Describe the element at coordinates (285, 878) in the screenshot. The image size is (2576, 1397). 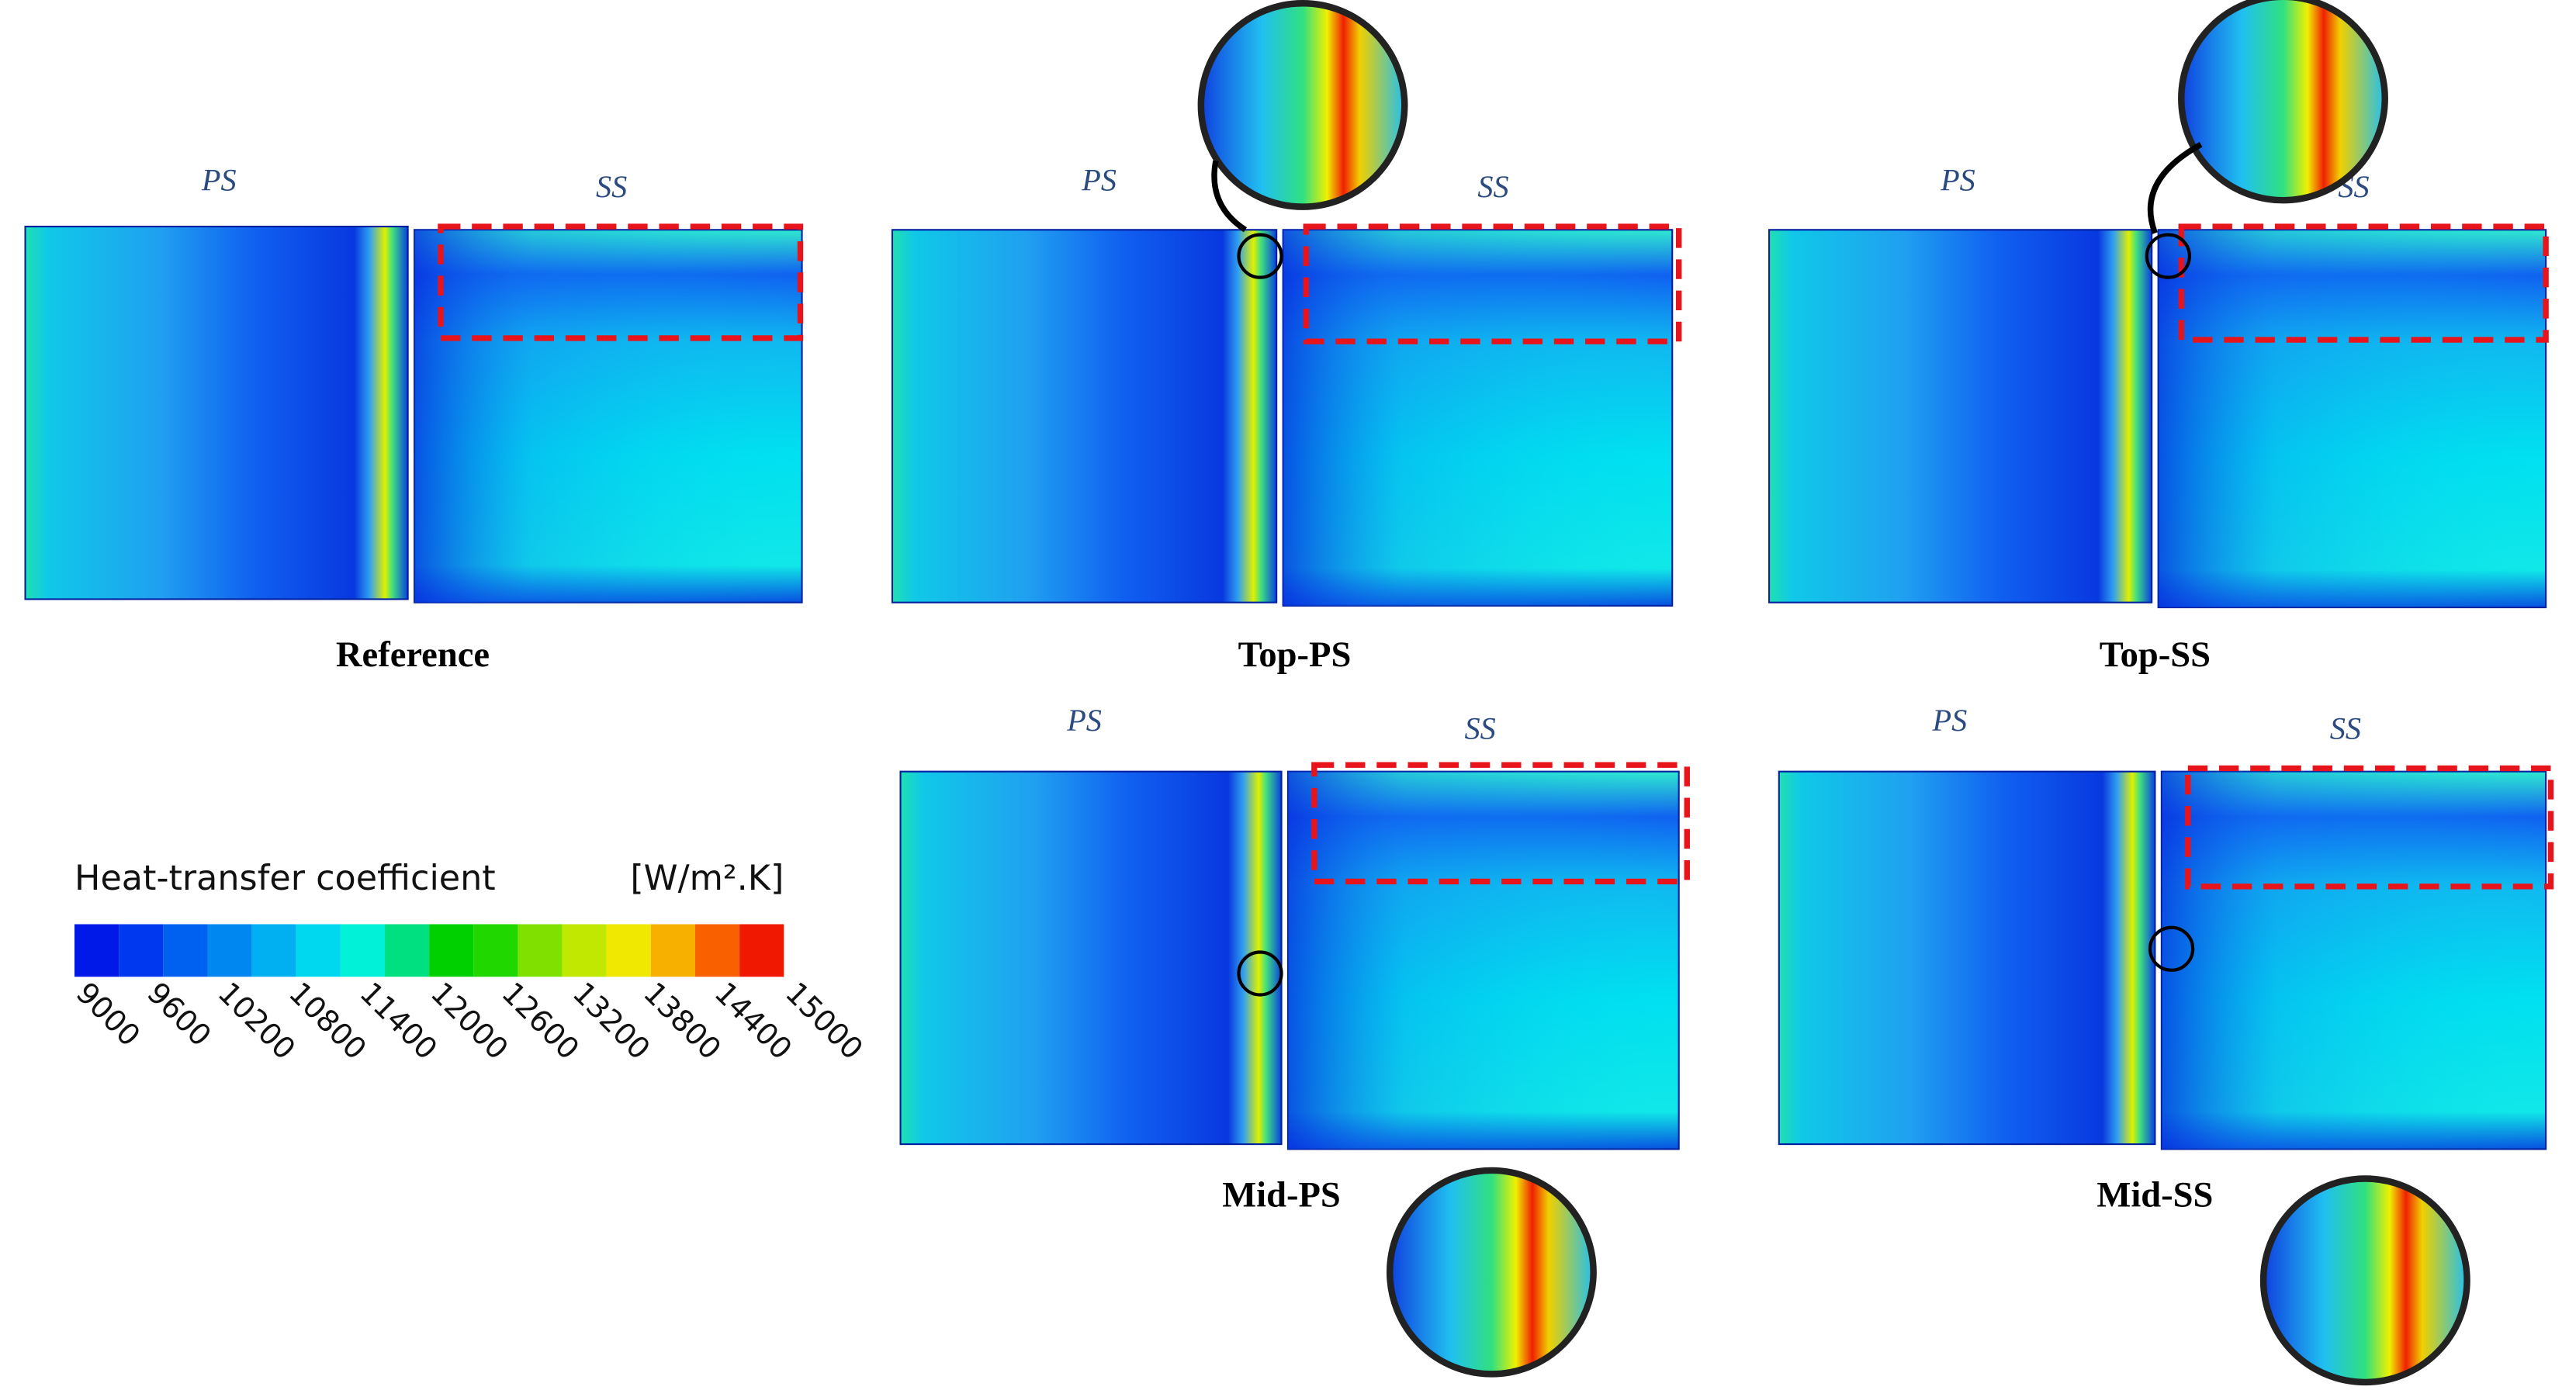
I see `colorbar-title: Heat-transfer coefficient` at that location.